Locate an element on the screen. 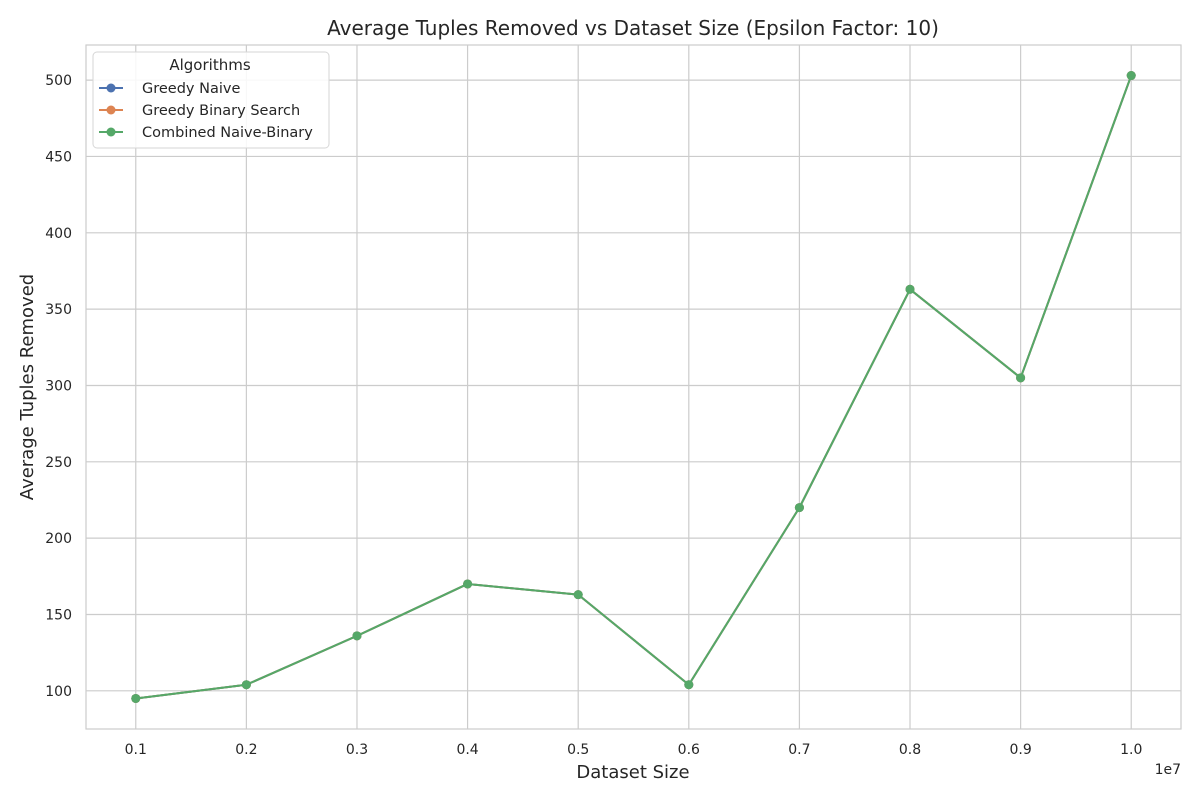 This screenshot has height=800, width=1200. legend-item-0: Greedy Naive is located at coordinates (169, 89).